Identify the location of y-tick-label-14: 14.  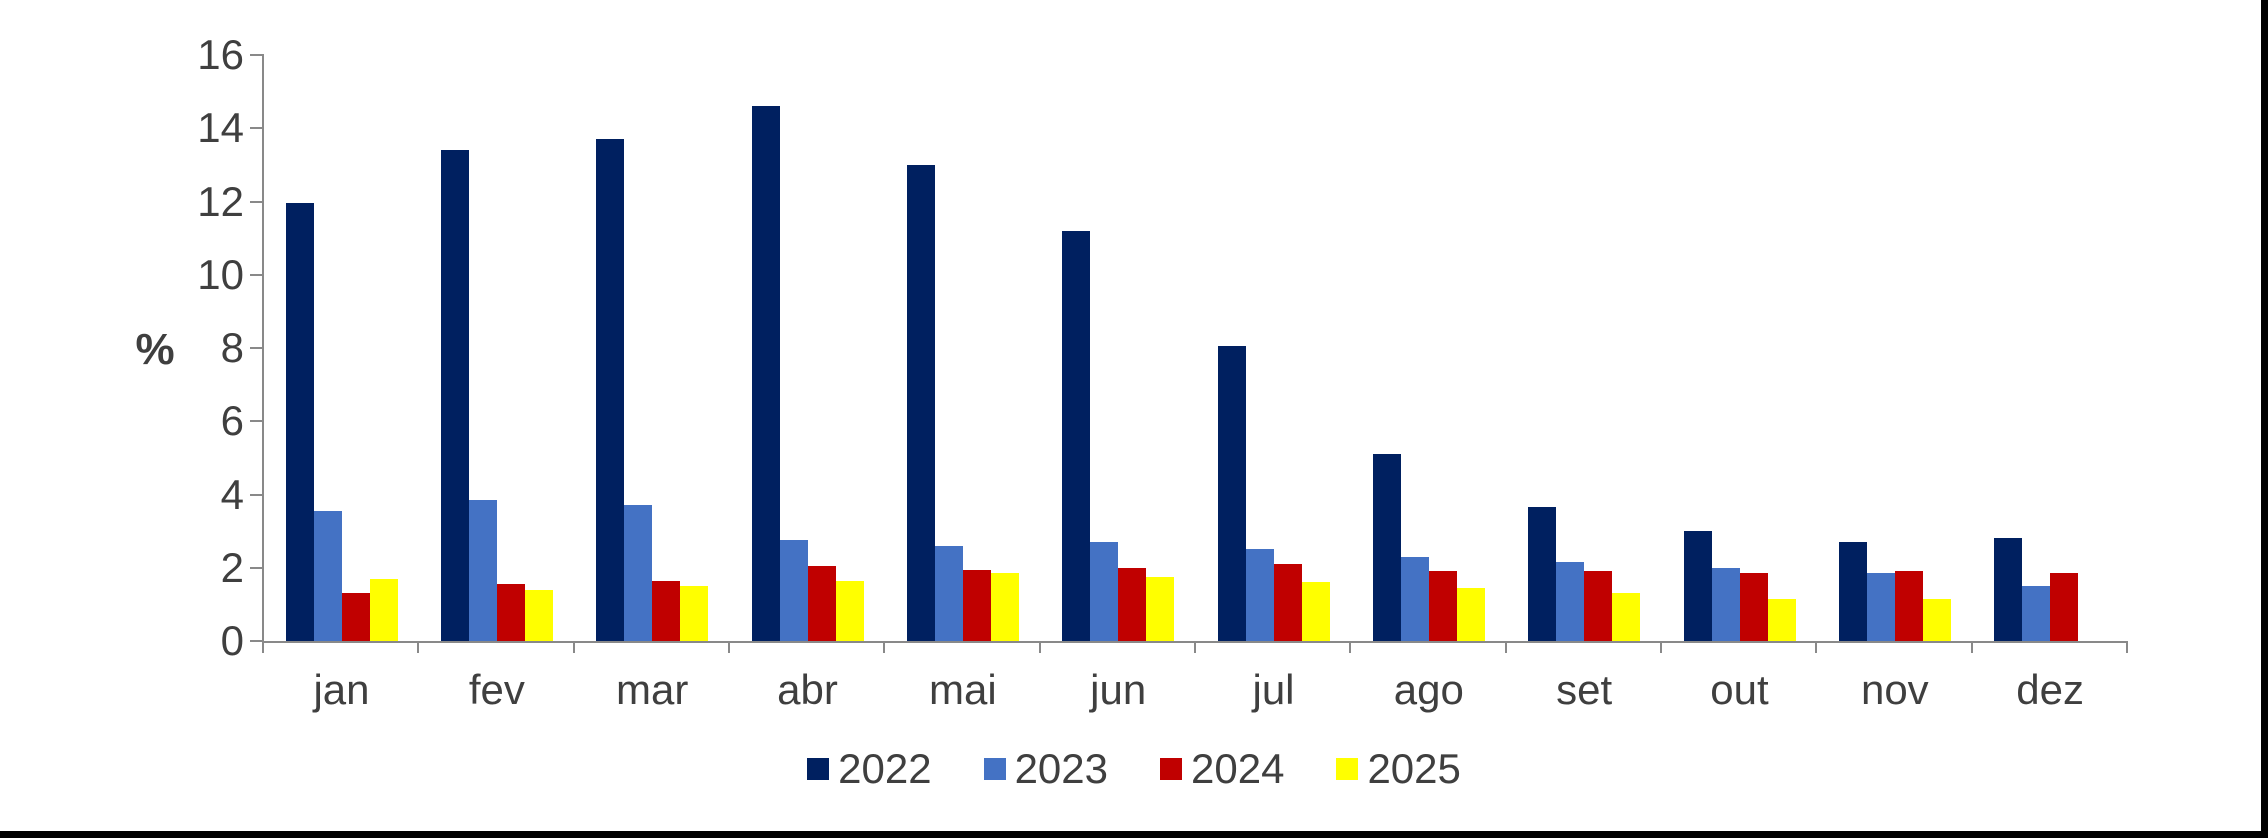
(220, 128).